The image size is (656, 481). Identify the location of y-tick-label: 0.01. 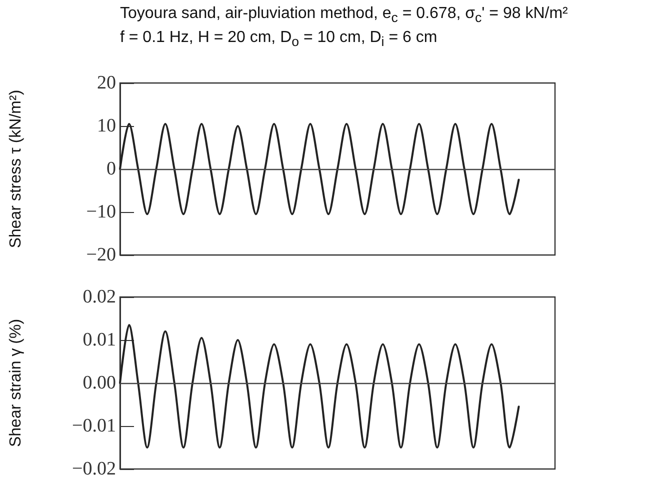
(99, 340).